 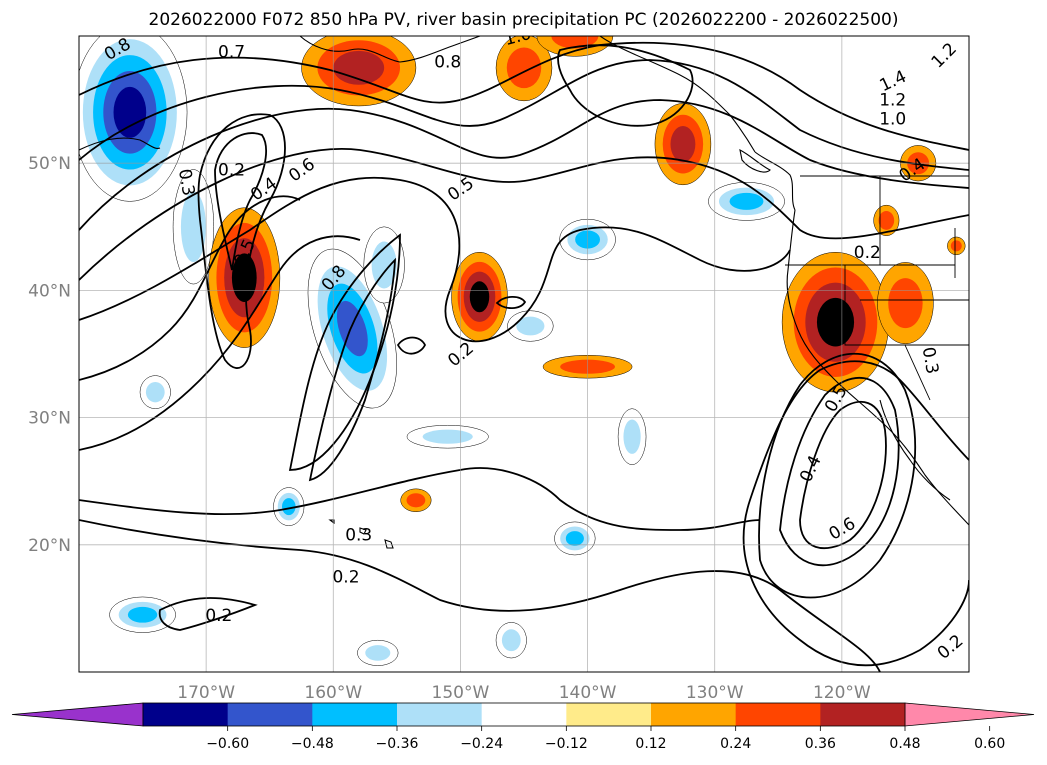 What do you see at coordinates (312, 744) in the screenshot?
I see `colorbar-tick-label: −0.48` at bounding box center [312, 744].